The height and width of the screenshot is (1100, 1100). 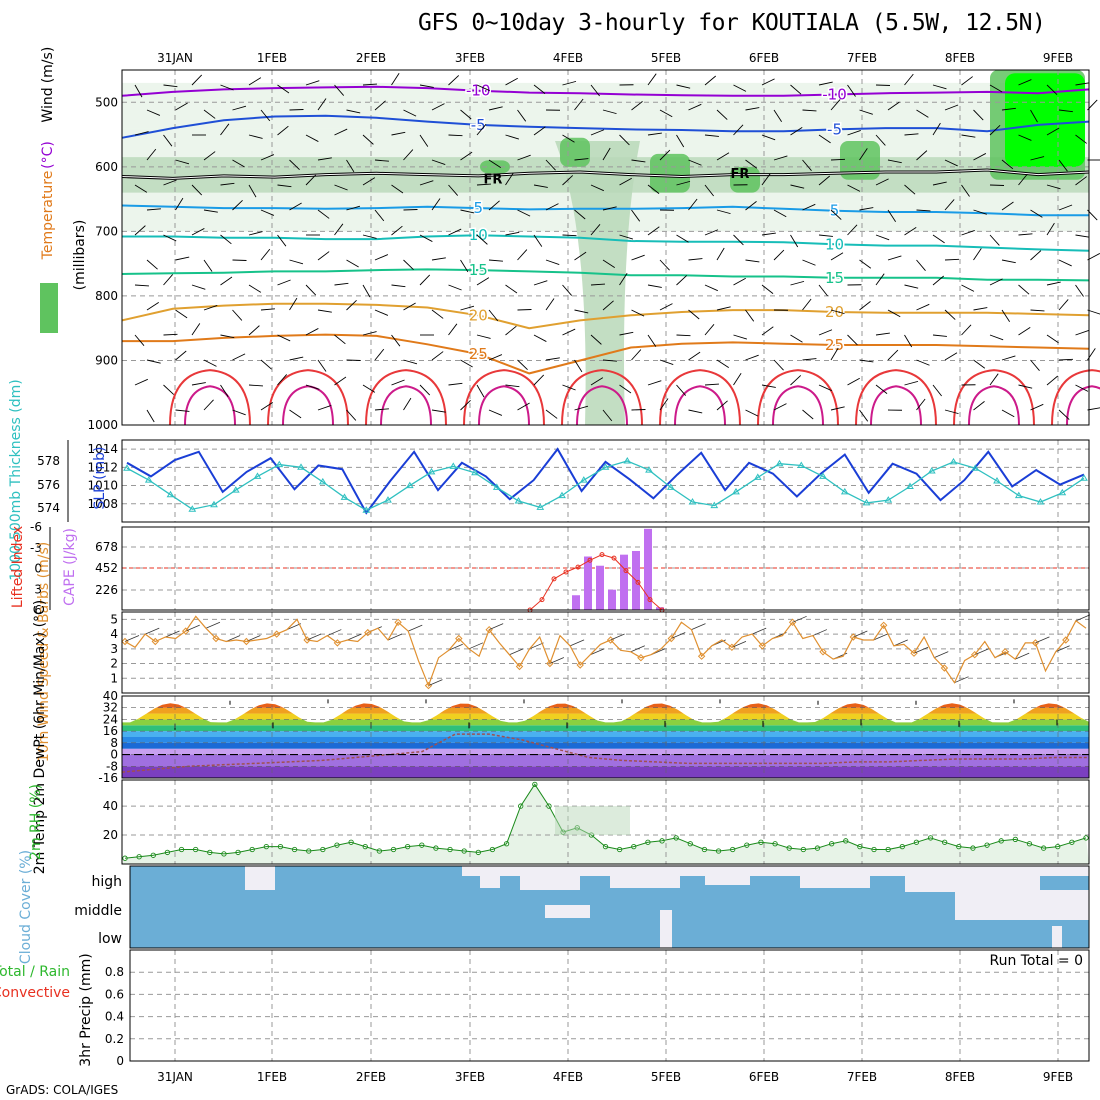 What do you see at coordinates (44, 652) in the screenshot?
I see `ylabel-wind: 10m Wind Speed & Barbs (m/s)` at bounding box center [44, 652].